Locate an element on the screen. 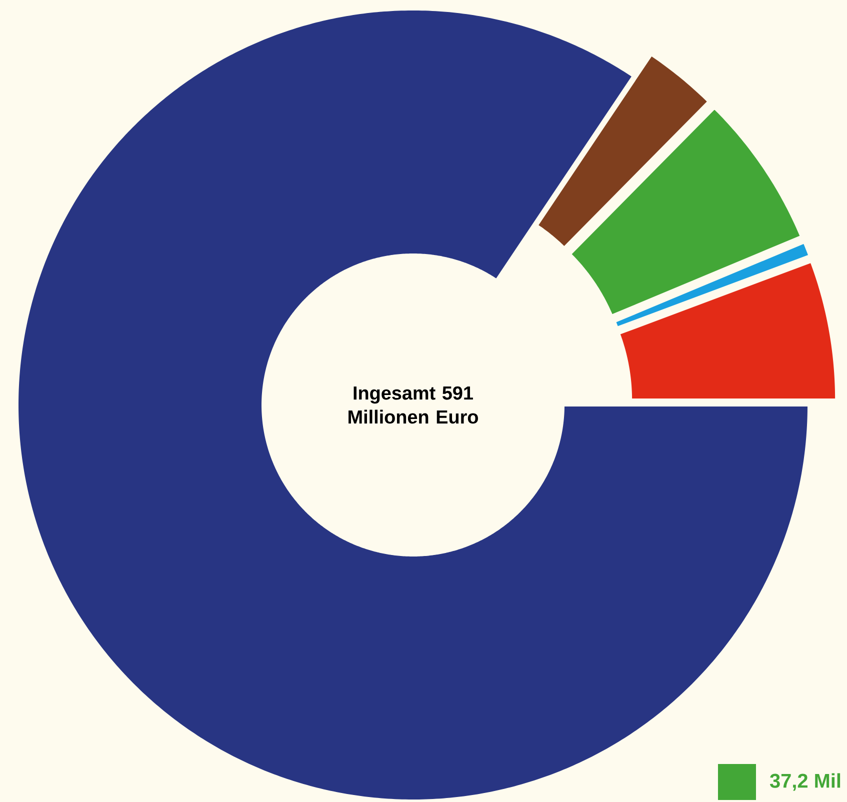 This screenshot has height=802, width=847. legend-label: 37,2 Mil is located at coordinates (805, 782).